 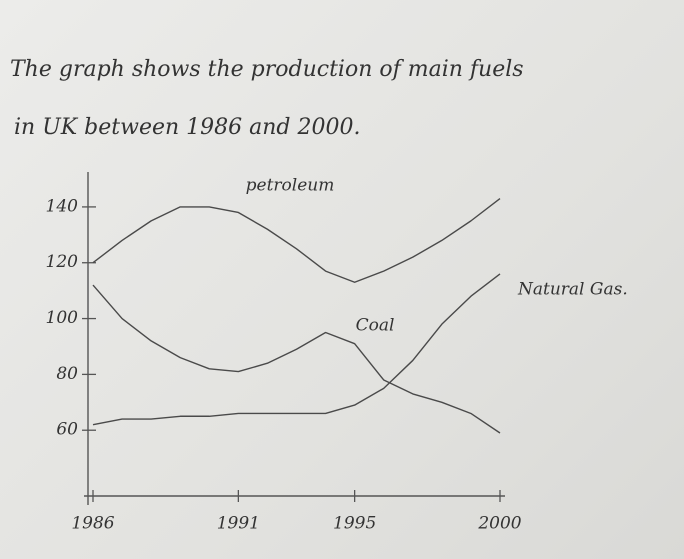 I want to click on y-tick-label: 120, so click(x=62, y=262).